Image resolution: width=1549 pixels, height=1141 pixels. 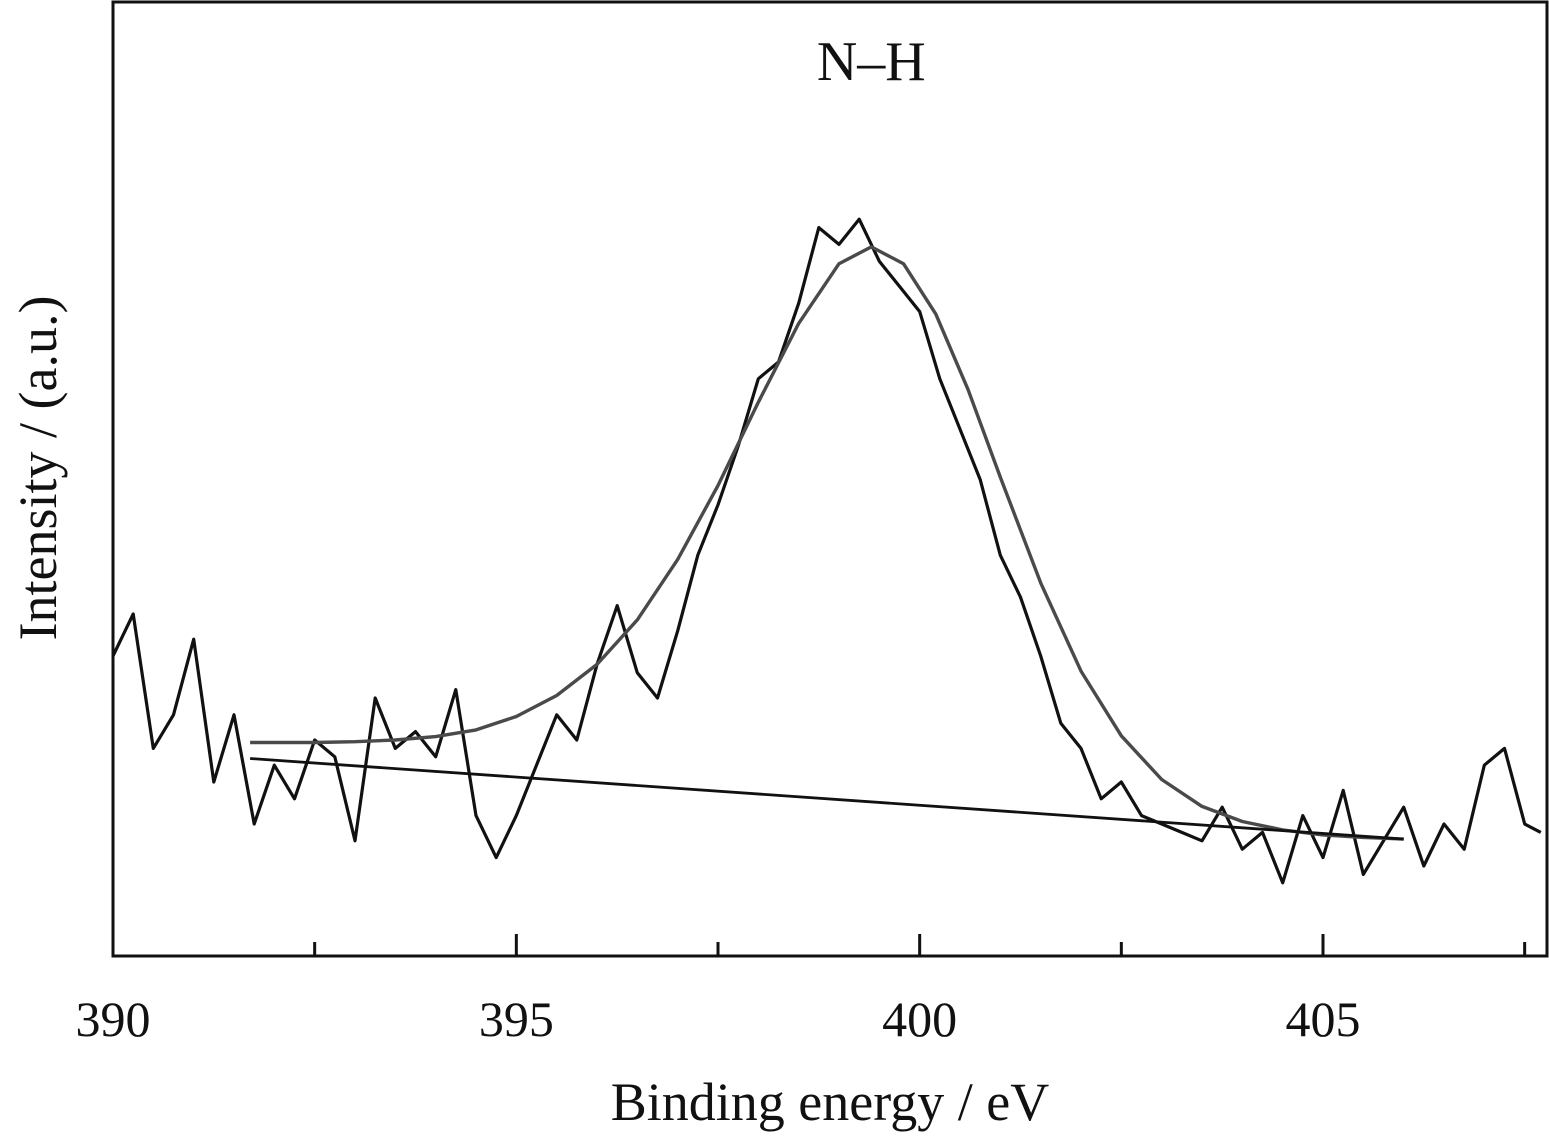 I want to click on x-axis-ticks, so click(x=819, y=945).